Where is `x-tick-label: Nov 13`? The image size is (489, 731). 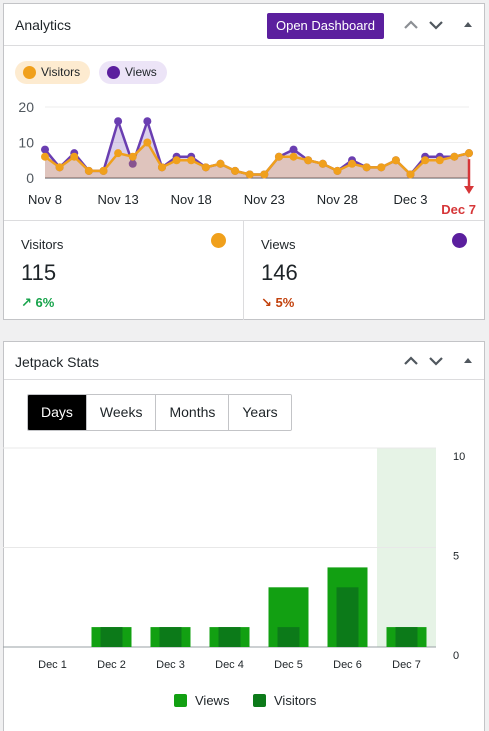 x-tick-label: Nov 13 is located at coordinates (118, 199).